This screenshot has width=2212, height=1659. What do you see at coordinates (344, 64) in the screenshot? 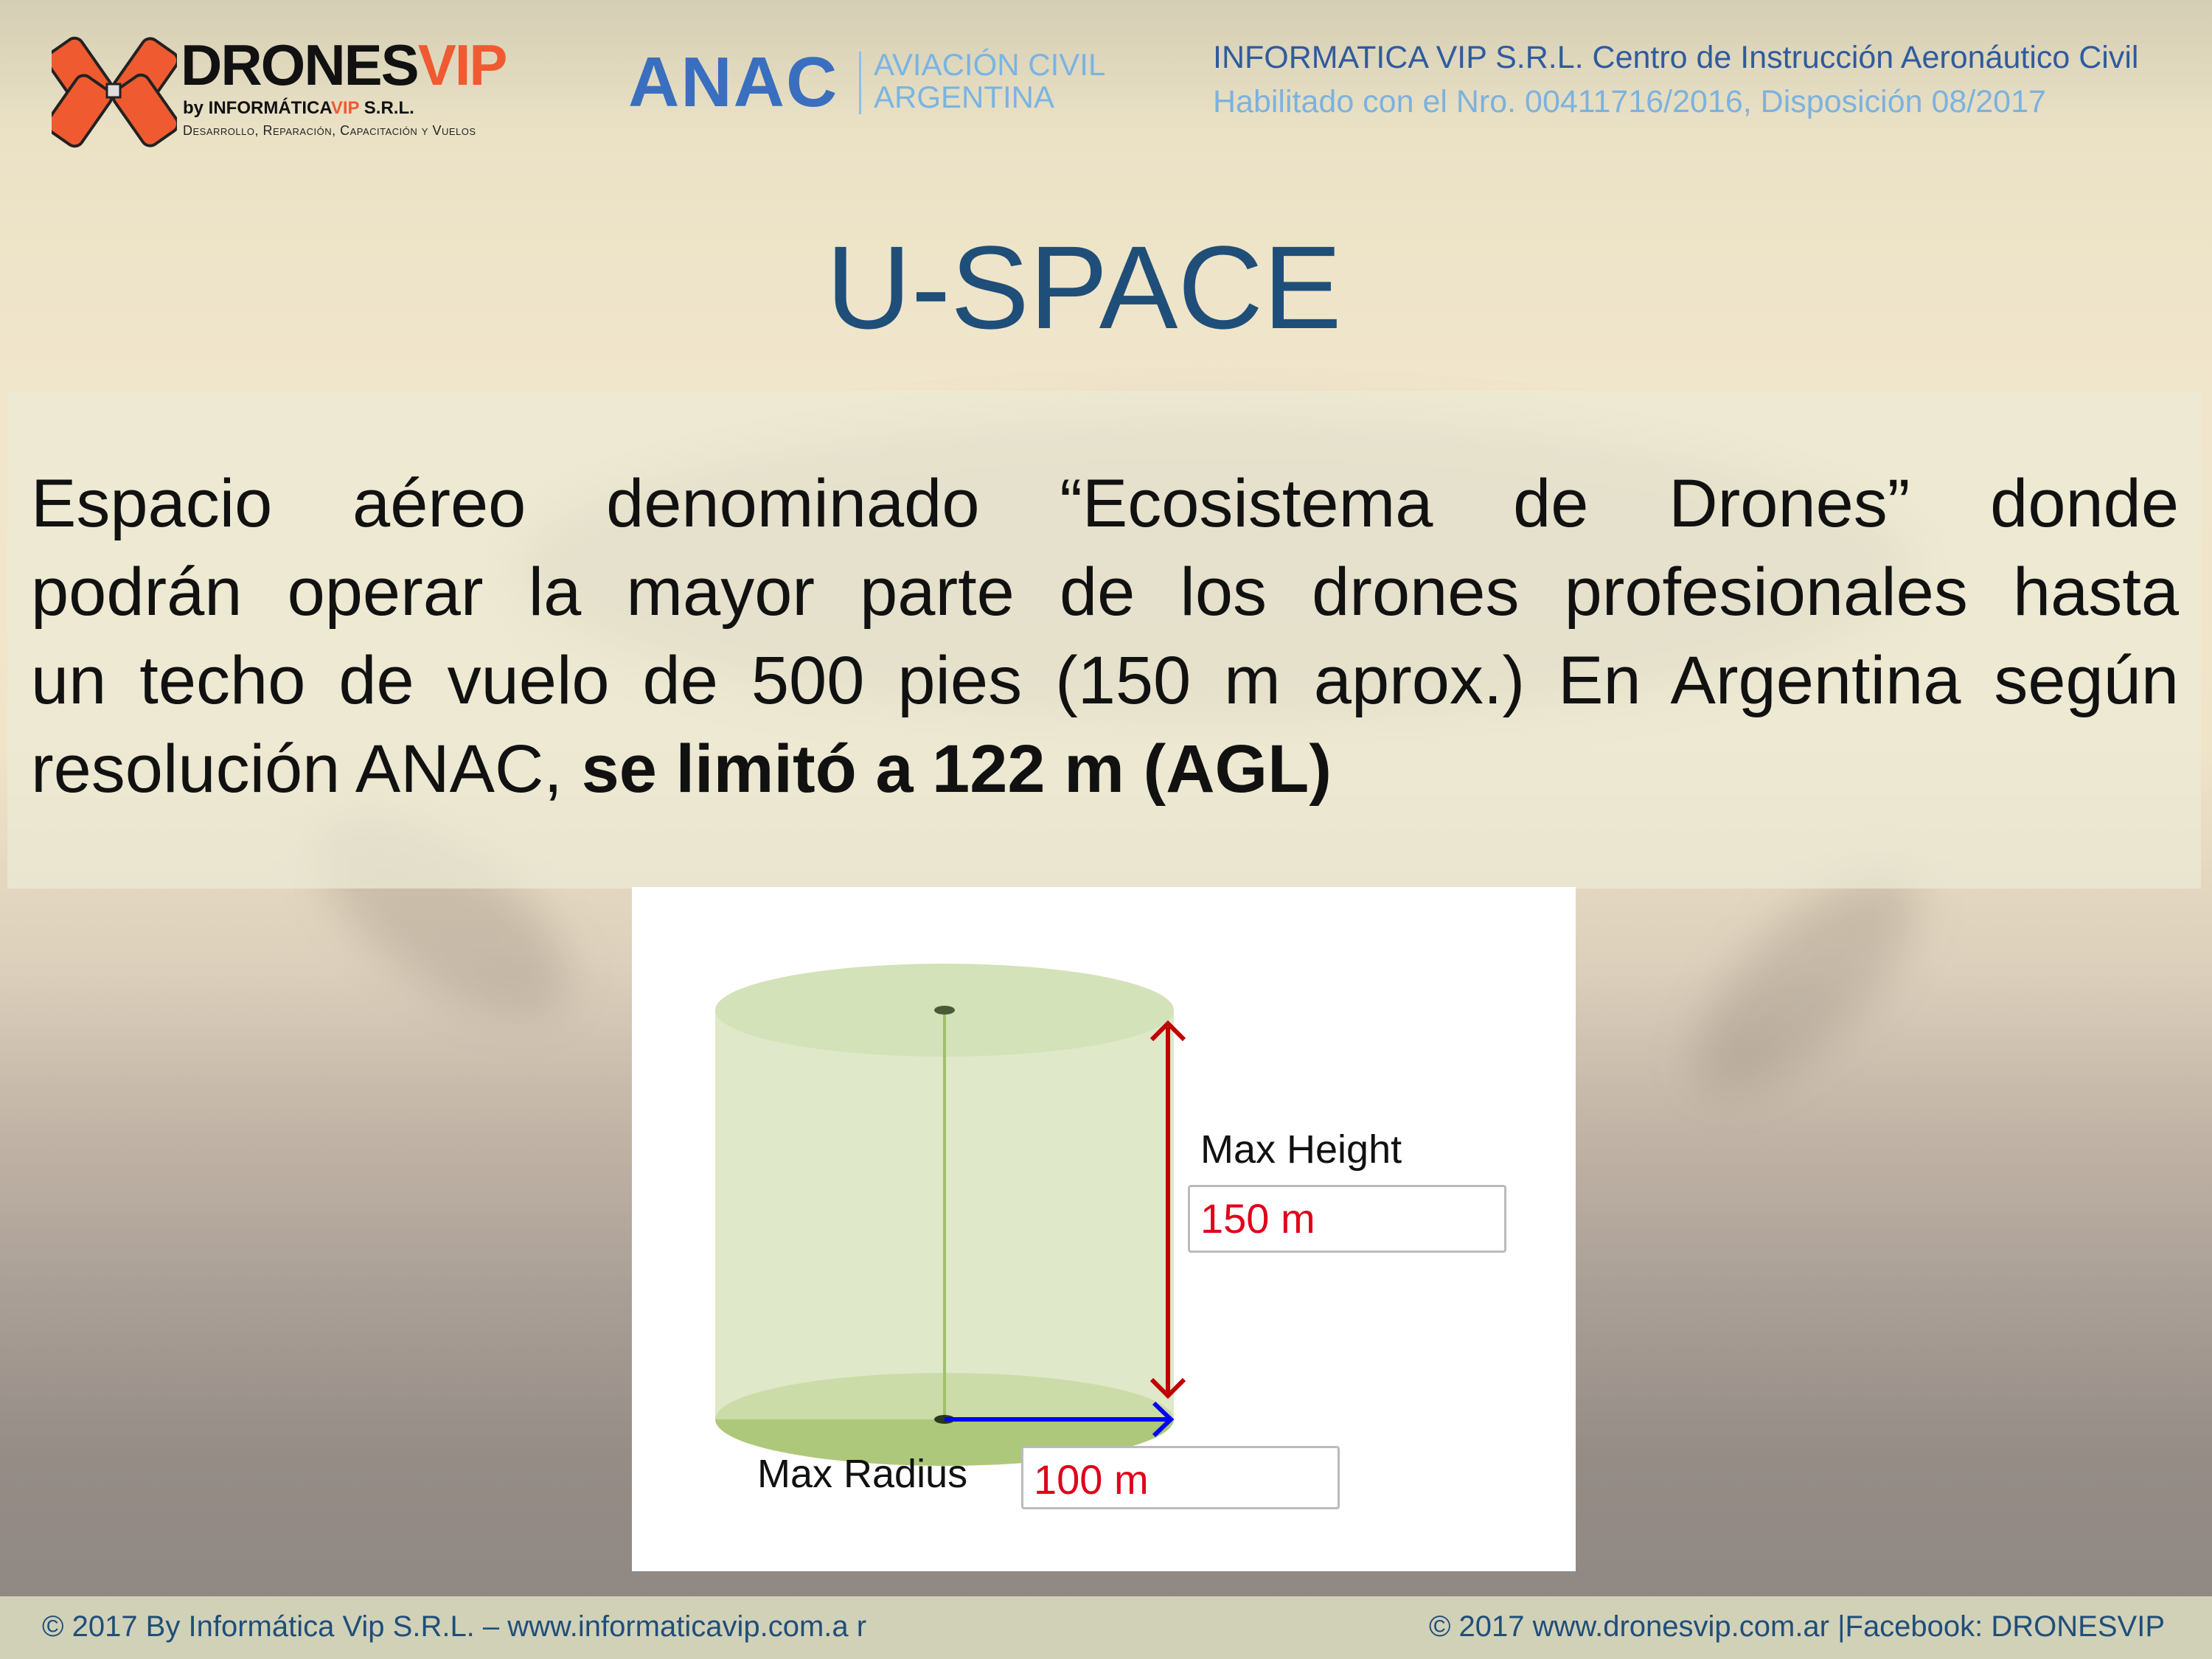
I see `dronesvip-brand: DRONESVIP` at bounding box center [344, 64].